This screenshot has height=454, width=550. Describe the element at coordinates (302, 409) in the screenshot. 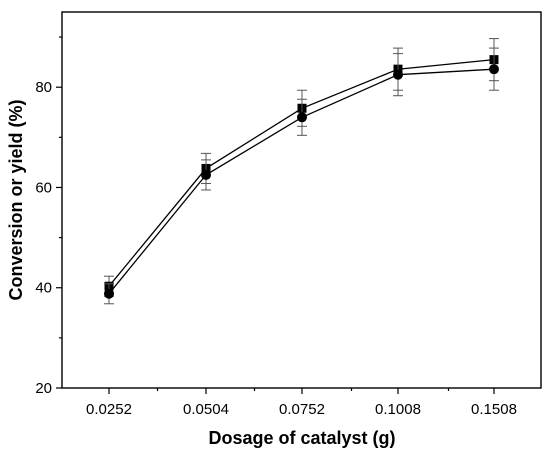

I see `x-tick-label: 0.0752` at that location.